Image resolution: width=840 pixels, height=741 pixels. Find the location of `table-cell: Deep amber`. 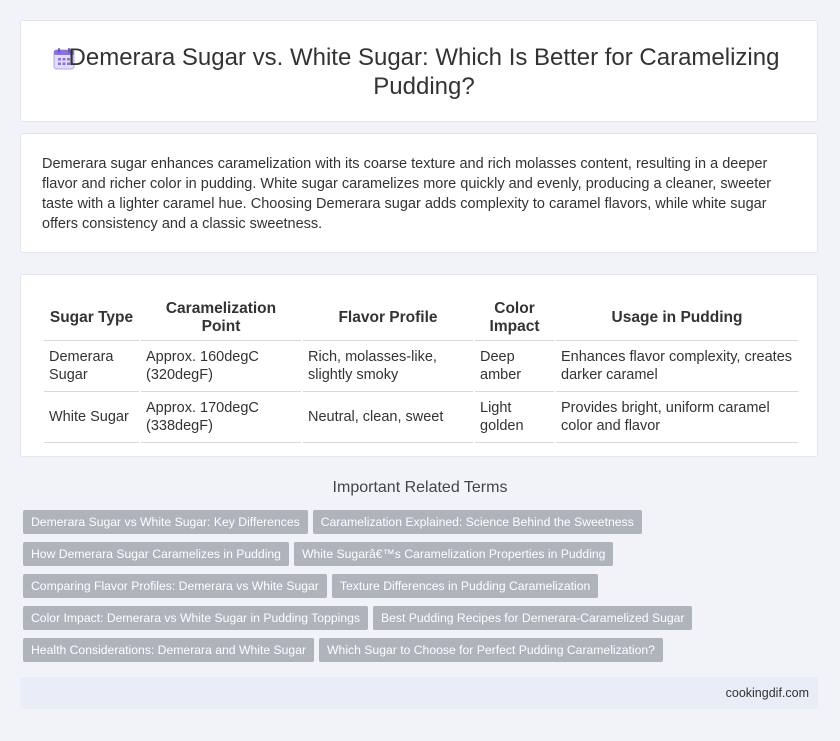

table-cell: Deep amber is located at coordinates (514, 366).